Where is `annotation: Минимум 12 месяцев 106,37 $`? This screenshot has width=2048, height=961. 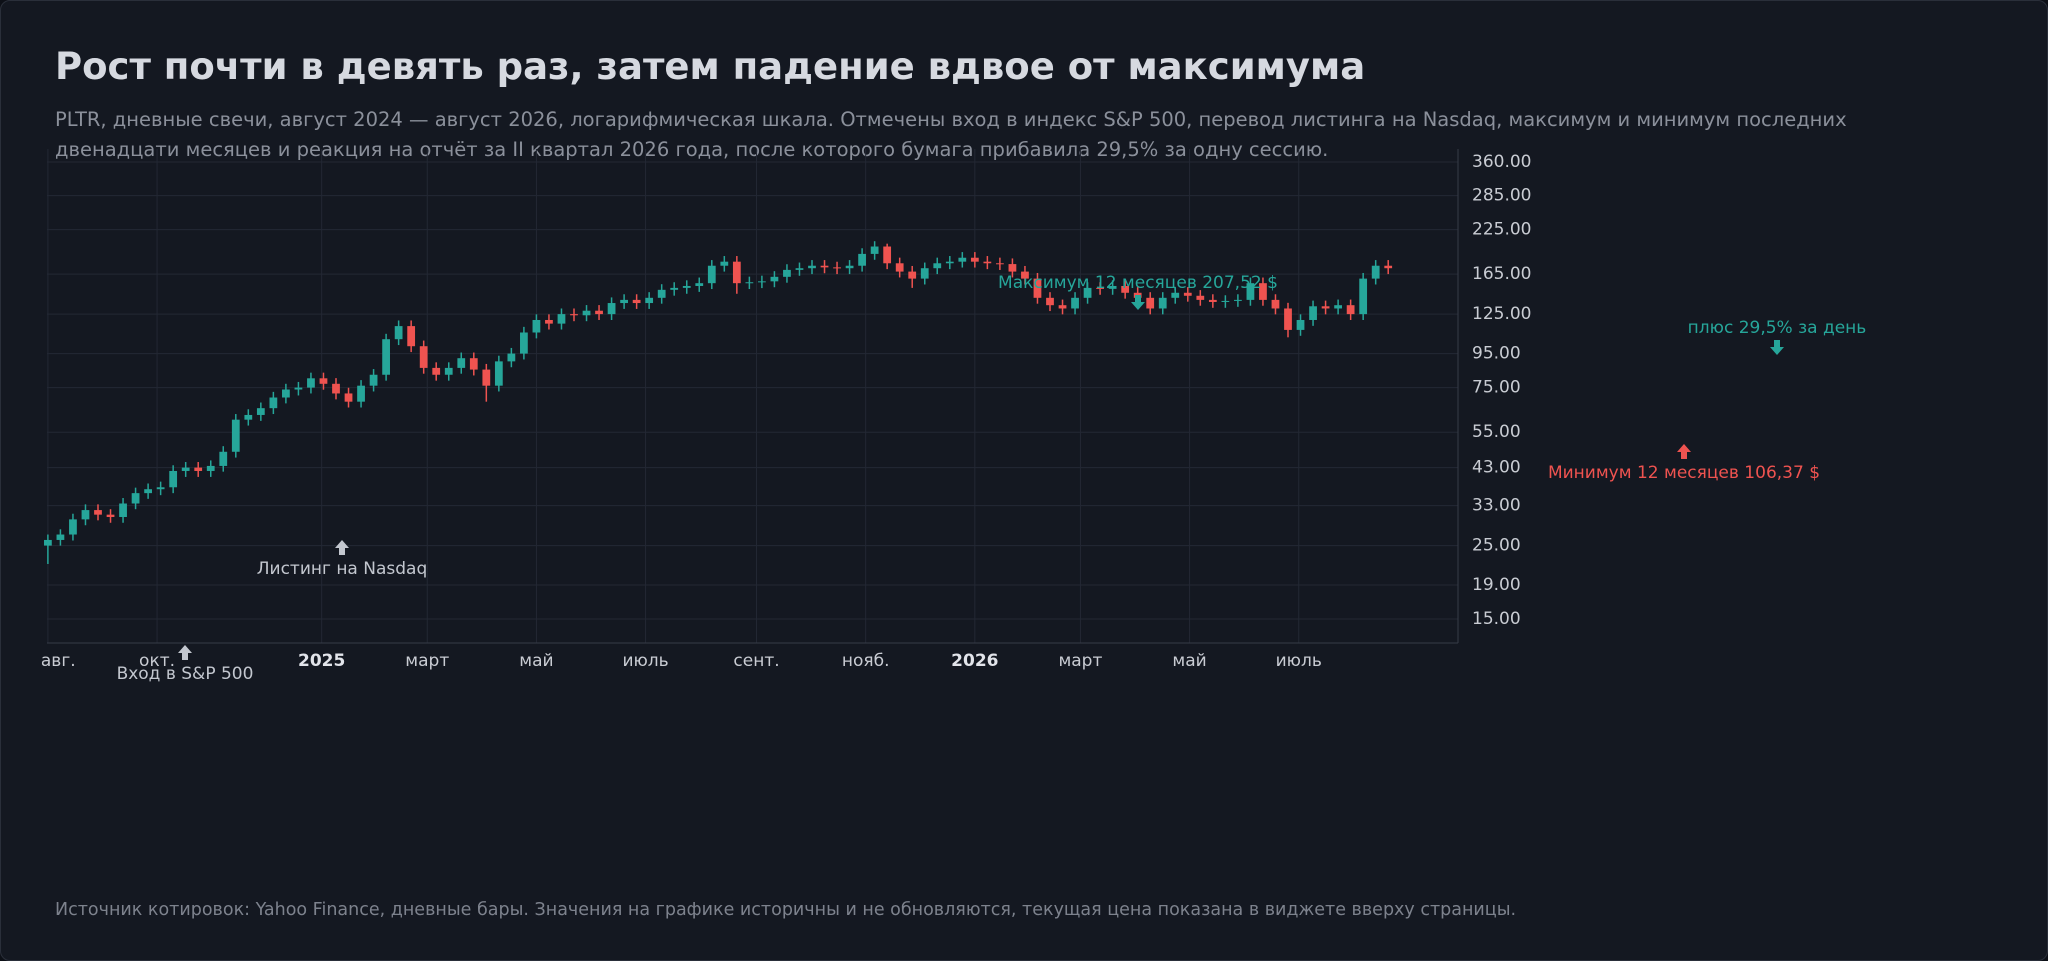
annotation: Минимум 12 месяцев 106,37 $ is located at coordinates (1684, 473).